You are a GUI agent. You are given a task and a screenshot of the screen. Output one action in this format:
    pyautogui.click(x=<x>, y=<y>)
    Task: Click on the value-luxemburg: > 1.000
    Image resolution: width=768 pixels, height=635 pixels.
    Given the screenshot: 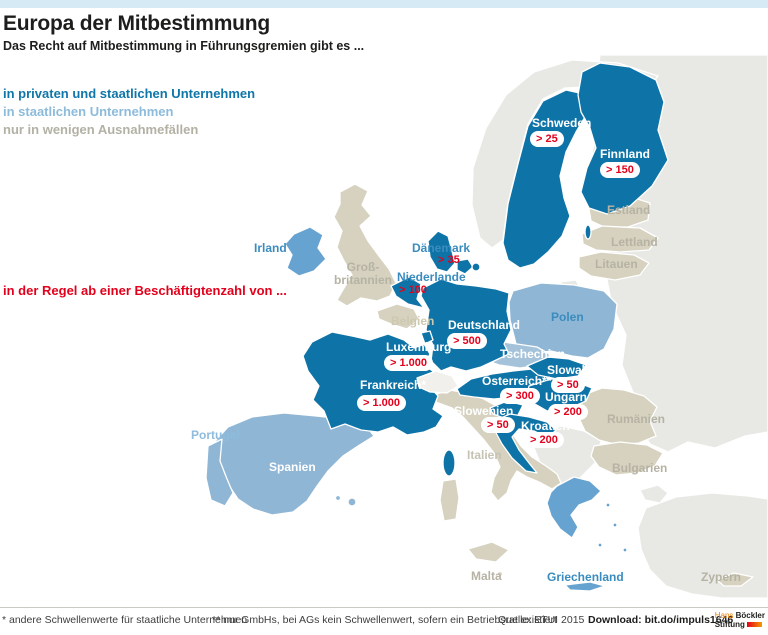 What is the action you would take?
    pyautogui.click(x=409, y=363)
    